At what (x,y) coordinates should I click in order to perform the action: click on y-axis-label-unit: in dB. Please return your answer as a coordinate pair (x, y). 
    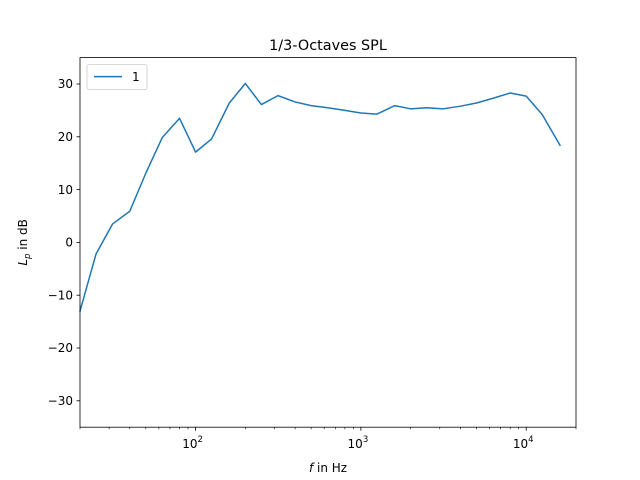
    Looking at the image, I should click on (23, 236).